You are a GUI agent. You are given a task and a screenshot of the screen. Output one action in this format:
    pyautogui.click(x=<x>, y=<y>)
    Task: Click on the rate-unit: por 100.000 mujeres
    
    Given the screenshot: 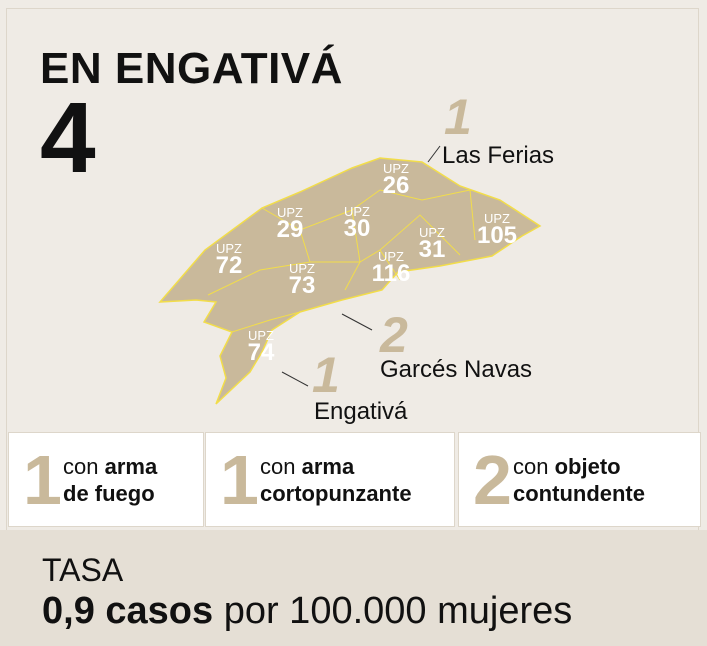 What is the action you would take?
    pyautogui.click(x=398, y=611)
    